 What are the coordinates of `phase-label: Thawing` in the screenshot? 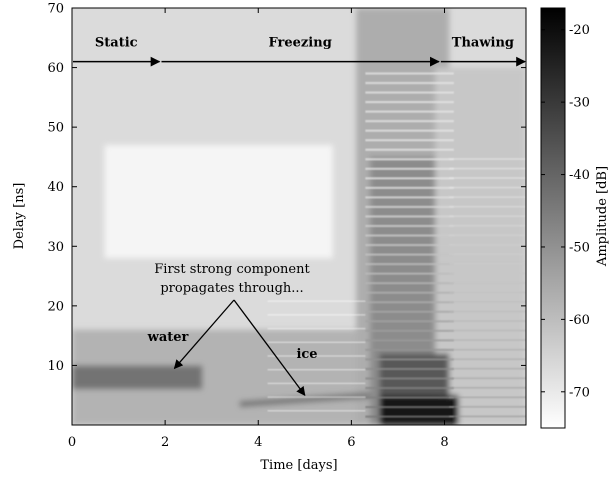 It's located at (483, 43).